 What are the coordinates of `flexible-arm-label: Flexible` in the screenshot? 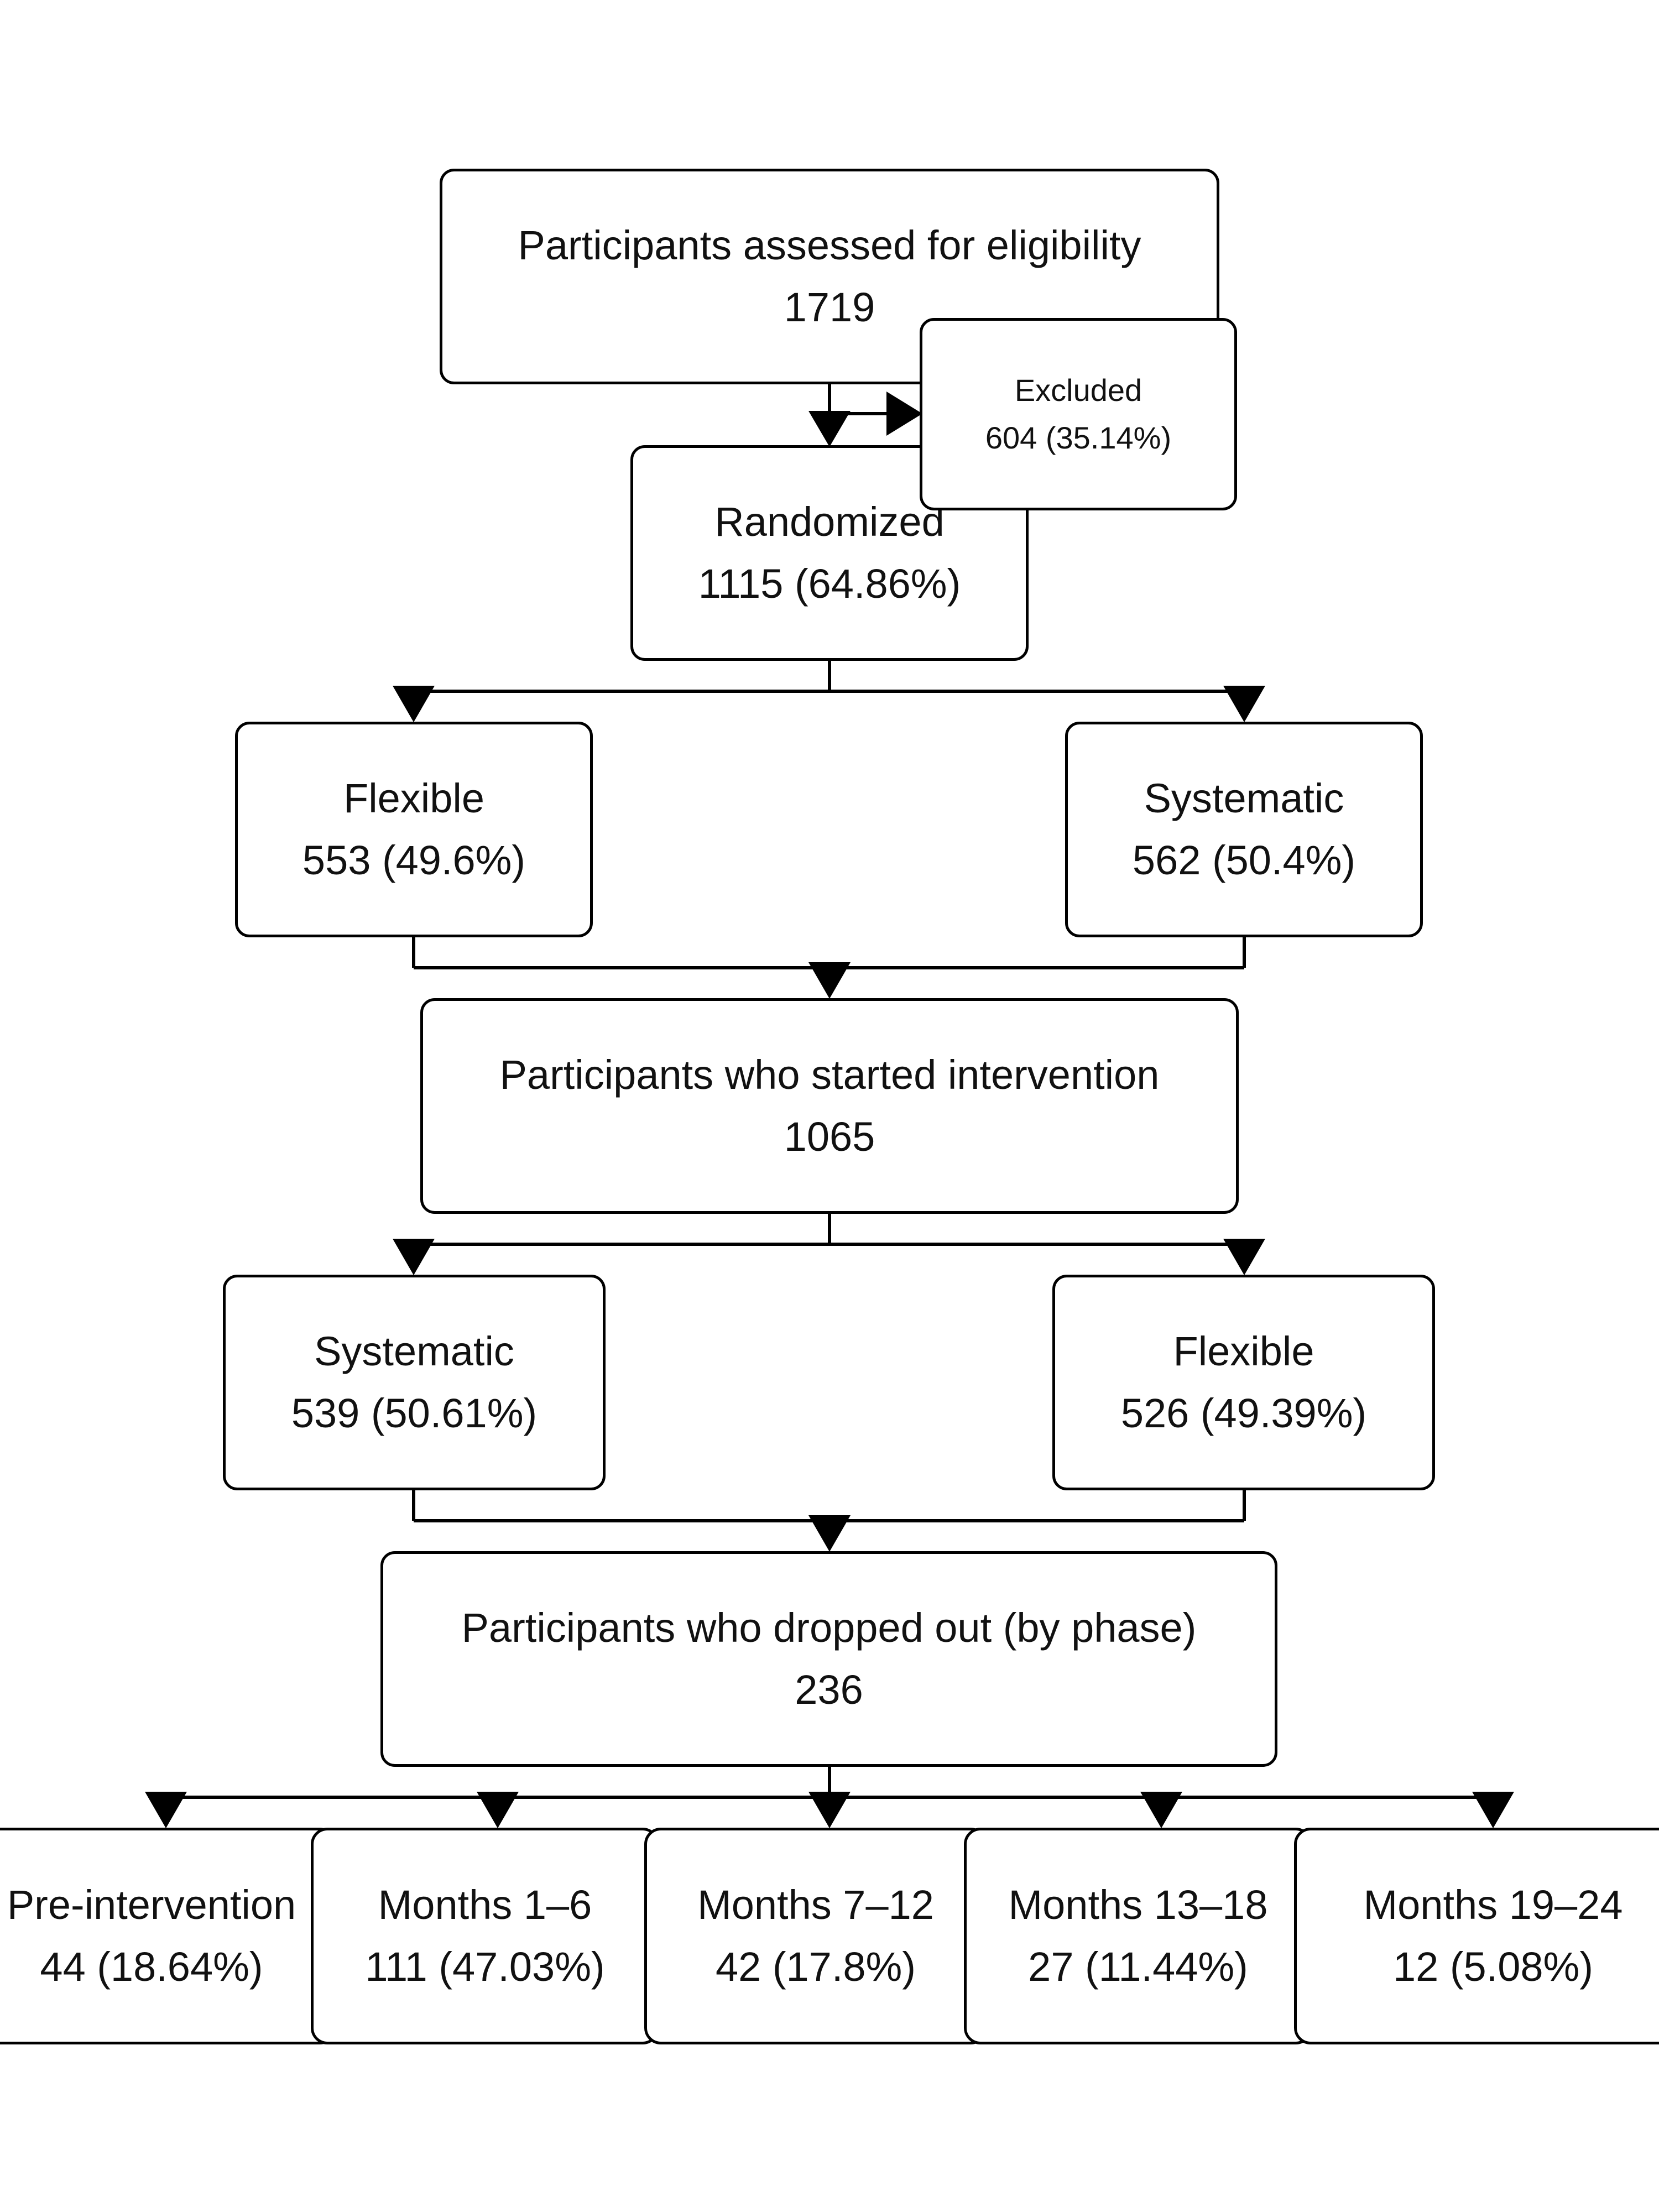 It's located at (414, 798).